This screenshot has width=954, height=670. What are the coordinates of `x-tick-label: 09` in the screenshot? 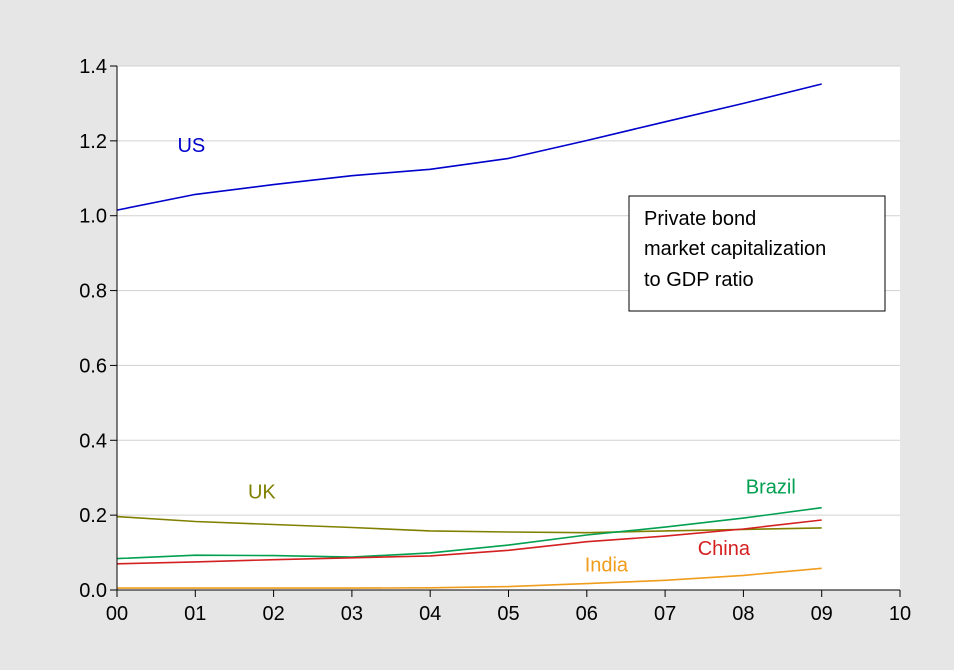 It's located at (822, 614).